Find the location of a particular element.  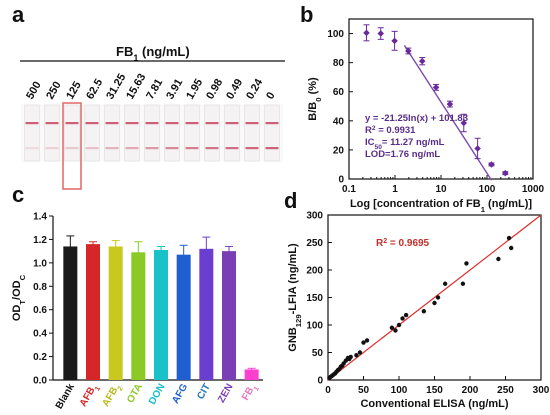

panel-label-b: b is located at coordinates (307, 14).